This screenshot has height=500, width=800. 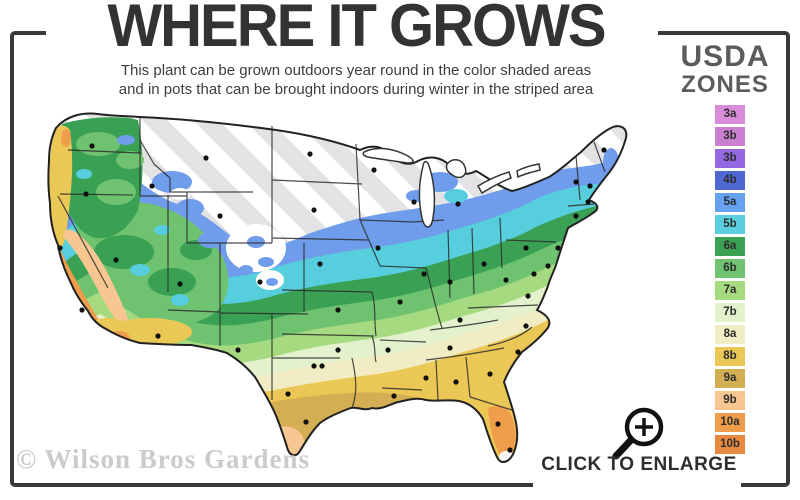 What do you see at coordinates (730, 114) in the screenshot?
I see `zone-swatch-0-3a: 3a` at bounding box center [730, 114].